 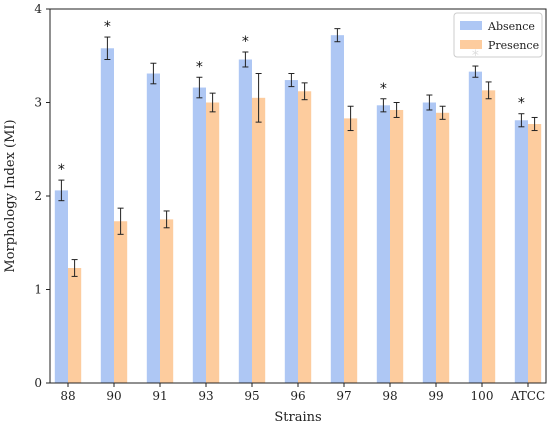 What do you see at coordinates (534, 124) in the screenshot?
I see `error-bar-presence-ATCC` at bounding box center [534, 124].